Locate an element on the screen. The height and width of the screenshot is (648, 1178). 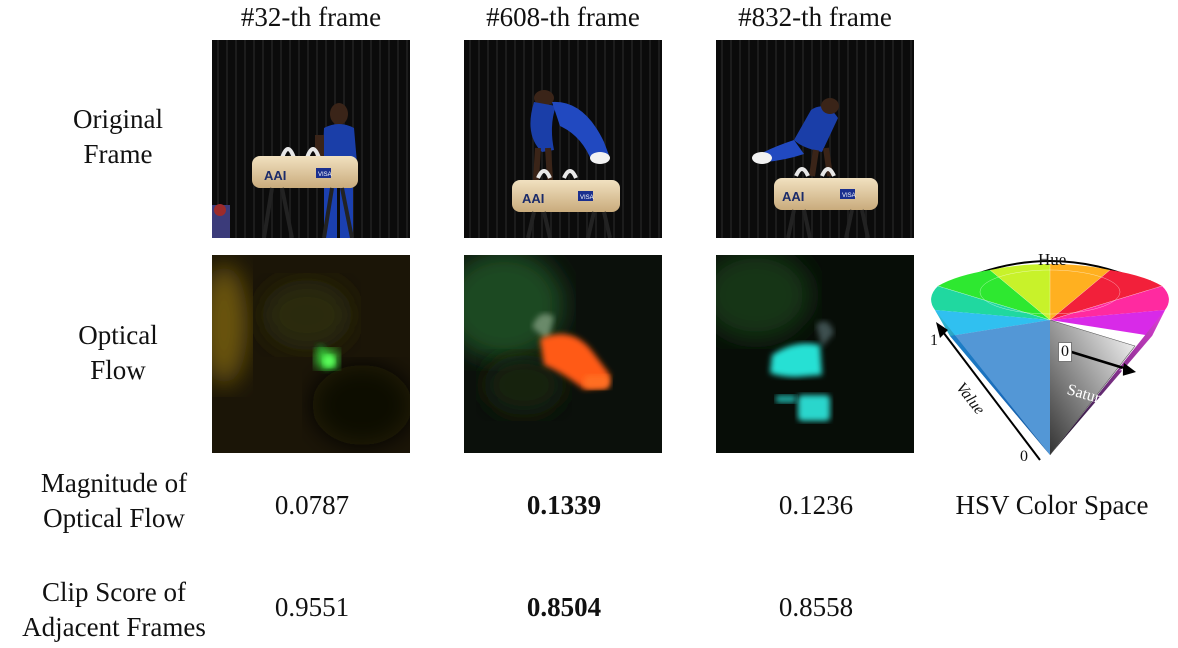
row-label-magnitude-line2: Optical Flow is located at coordinates (114, 518).